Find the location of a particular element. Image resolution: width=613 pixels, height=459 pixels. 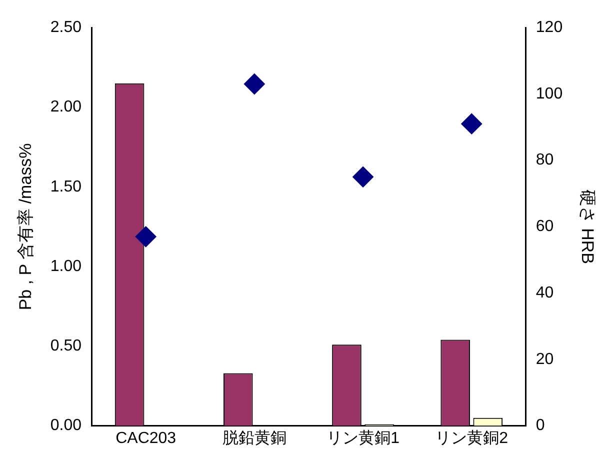

y-tick-label: 0.50 is located at coordinates (66, 346).